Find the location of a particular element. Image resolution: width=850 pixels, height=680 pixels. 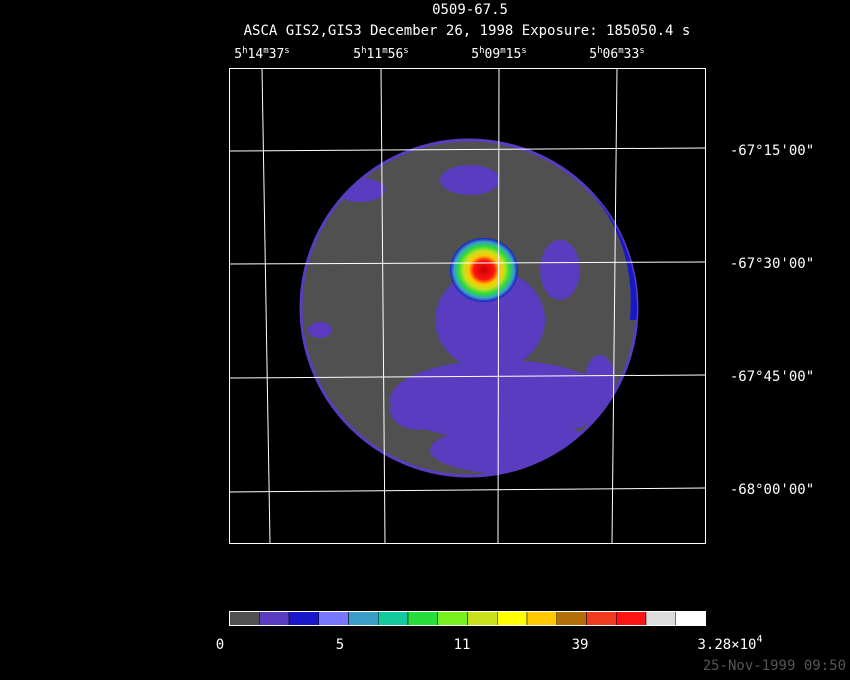

ra-number: 06 is located at coordinates (611, 54).